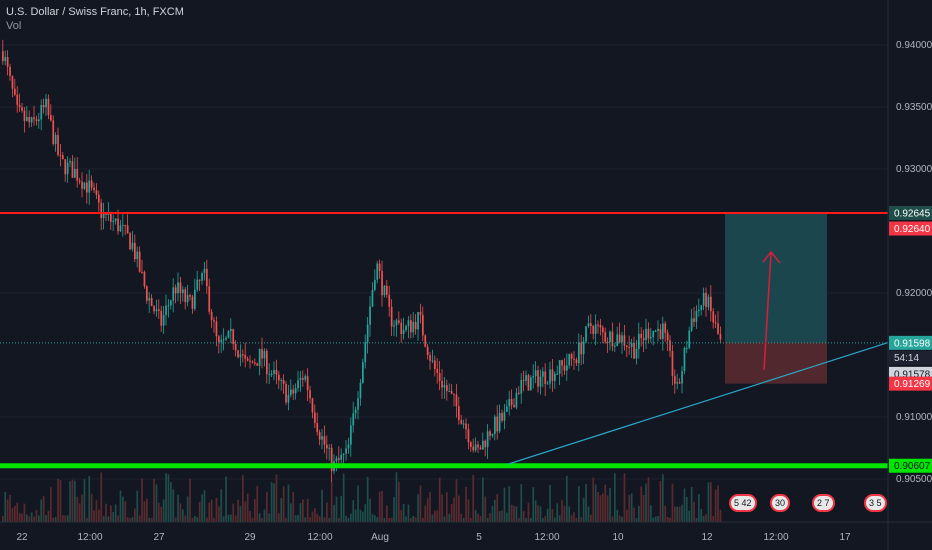  What do you see at coordinates (771, 257) in the screenshot?
I see `arrow-head` at bounding box center [771, 257].